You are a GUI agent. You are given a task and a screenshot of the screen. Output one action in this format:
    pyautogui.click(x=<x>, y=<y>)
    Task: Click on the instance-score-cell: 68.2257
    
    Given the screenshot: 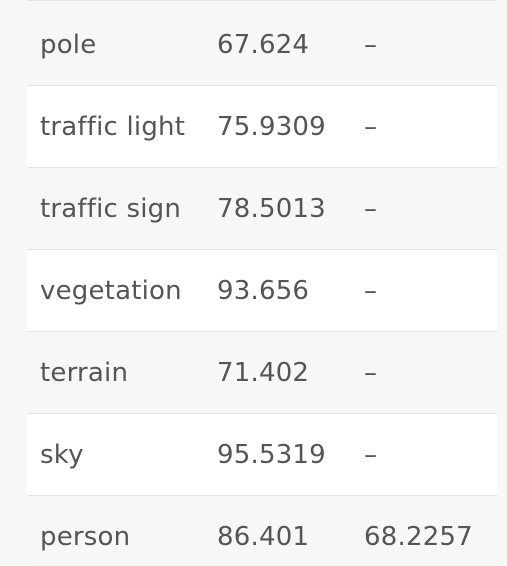 What is the action you would take?
    pyautogui.click(x=424, y=530)
    